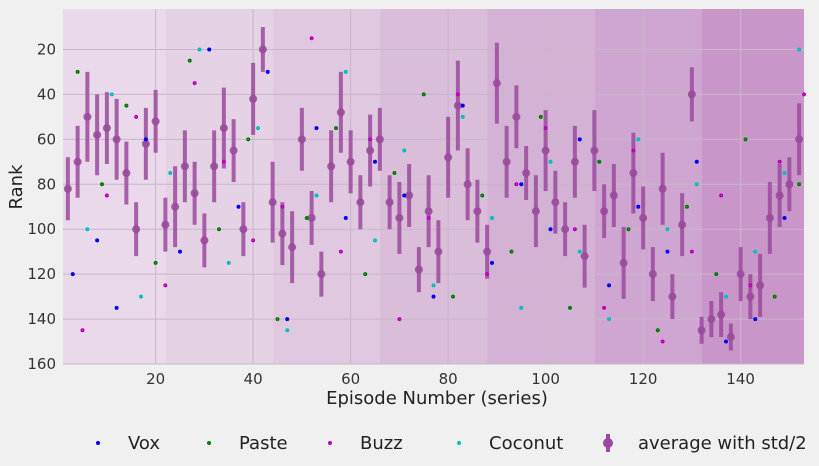 The image size is (819, 466). Describe the element at coordinates (722, 443) in the screenshot. I see `legend-label: average with std/2` at that location.